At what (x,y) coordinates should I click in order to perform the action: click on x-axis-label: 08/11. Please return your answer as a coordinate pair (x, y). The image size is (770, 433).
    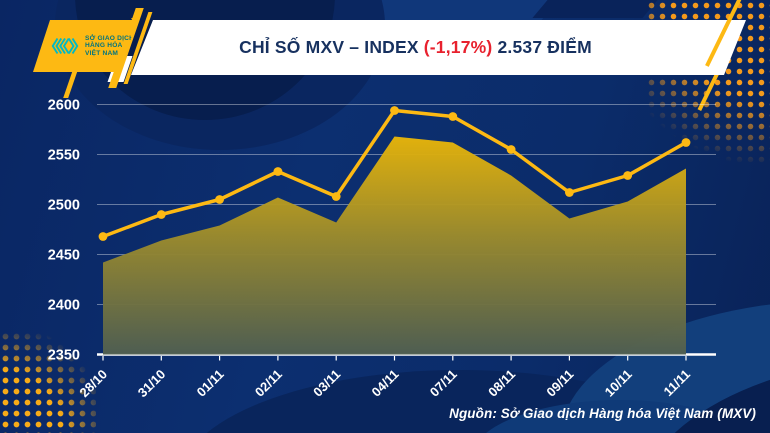
    Looking at the image, I should click on (501, 383).